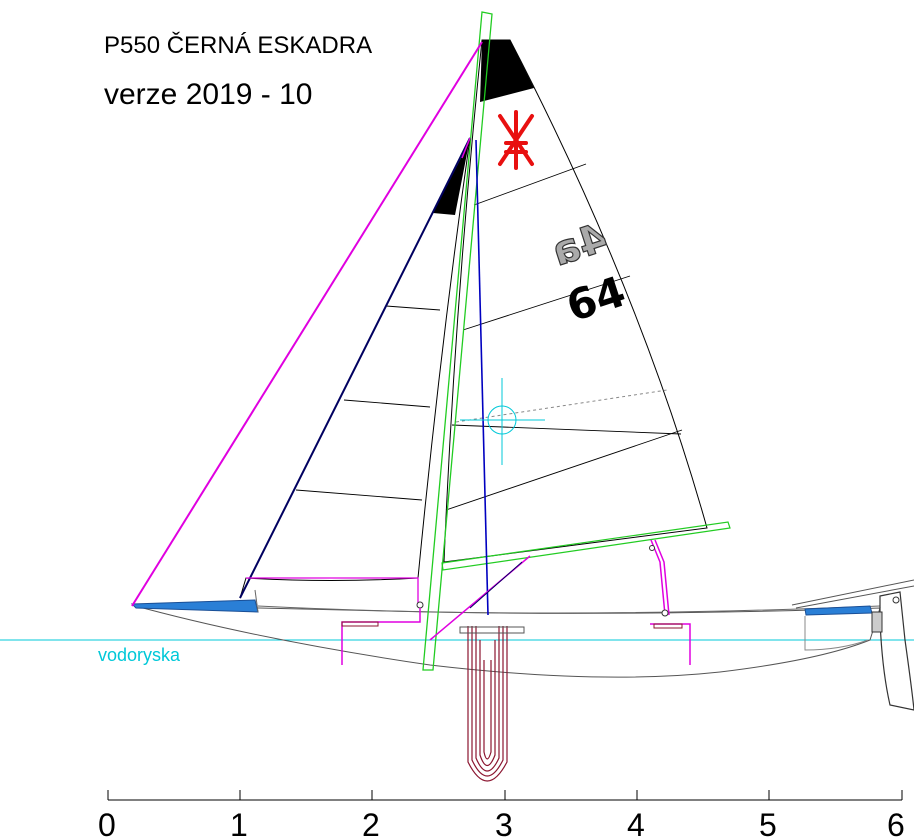 This screenshot has width=914, height=839. Describe the element at coordinates (457, 341) in the screenshot. I see `mast` at that location.